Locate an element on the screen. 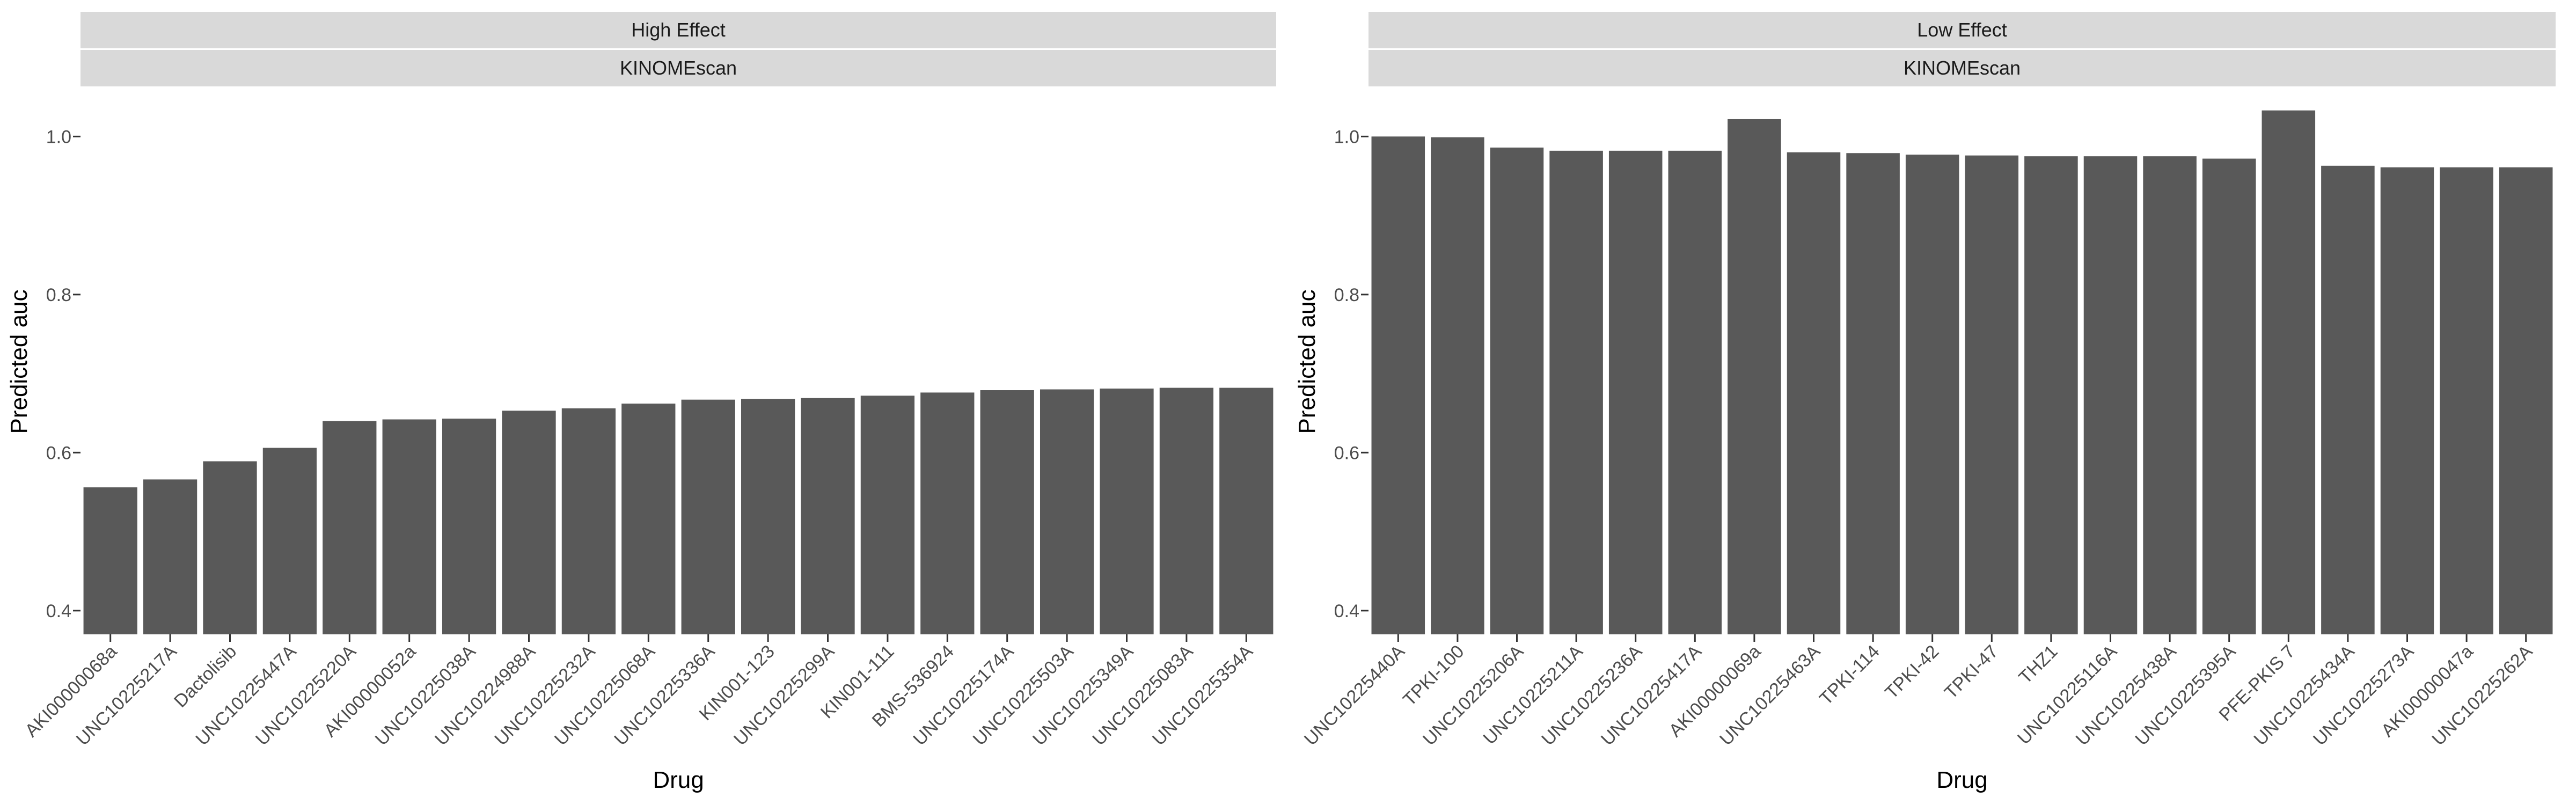  x-tick-label: UNC10225068A is located at coordinates (605, 695).